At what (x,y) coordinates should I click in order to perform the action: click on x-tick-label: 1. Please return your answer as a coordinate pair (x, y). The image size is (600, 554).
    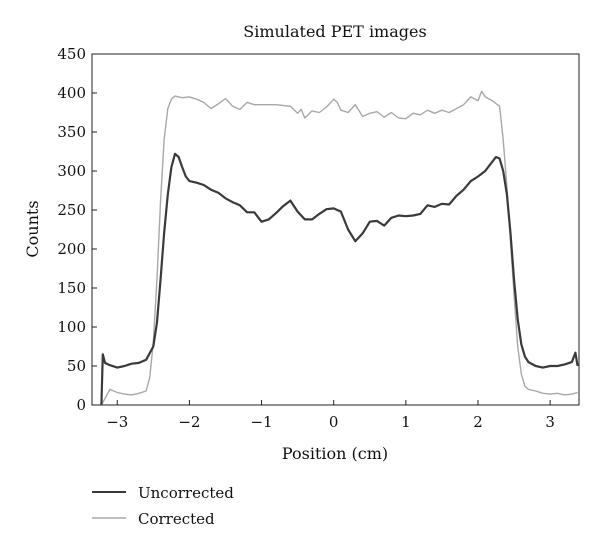
    Looking at the image, I should click on (406, 422).